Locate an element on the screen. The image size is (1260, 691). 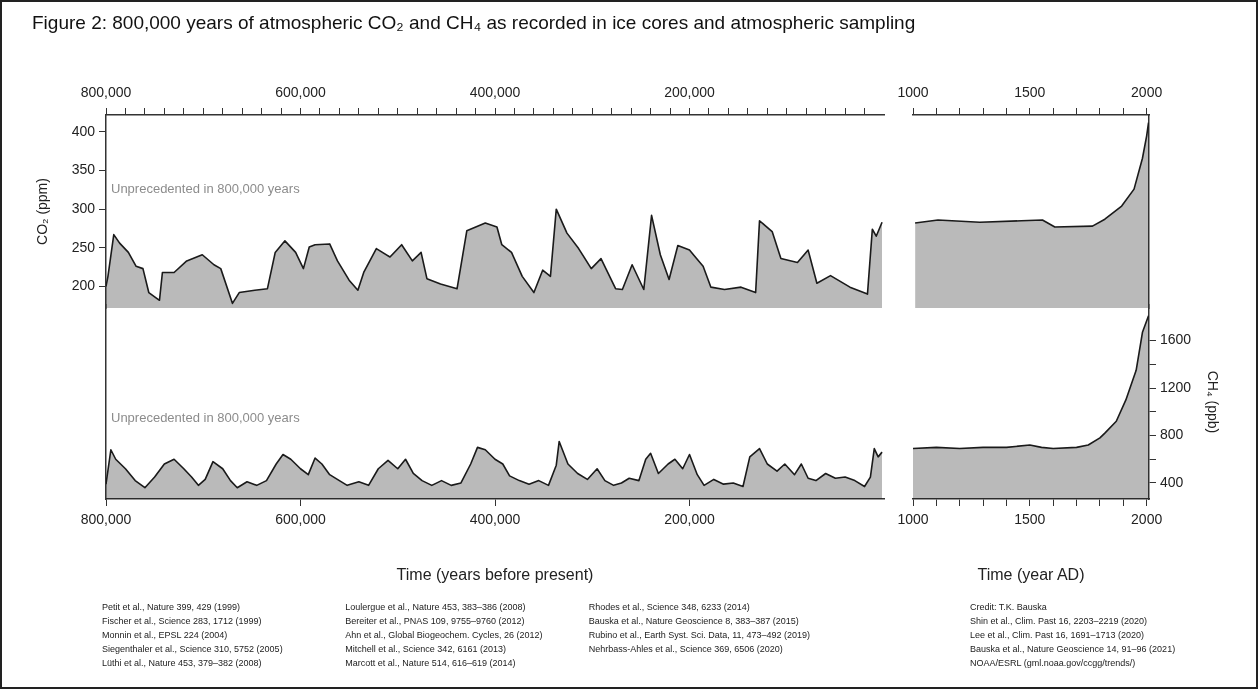
y-tick-label: 250 is located at coordinates (83, 246).